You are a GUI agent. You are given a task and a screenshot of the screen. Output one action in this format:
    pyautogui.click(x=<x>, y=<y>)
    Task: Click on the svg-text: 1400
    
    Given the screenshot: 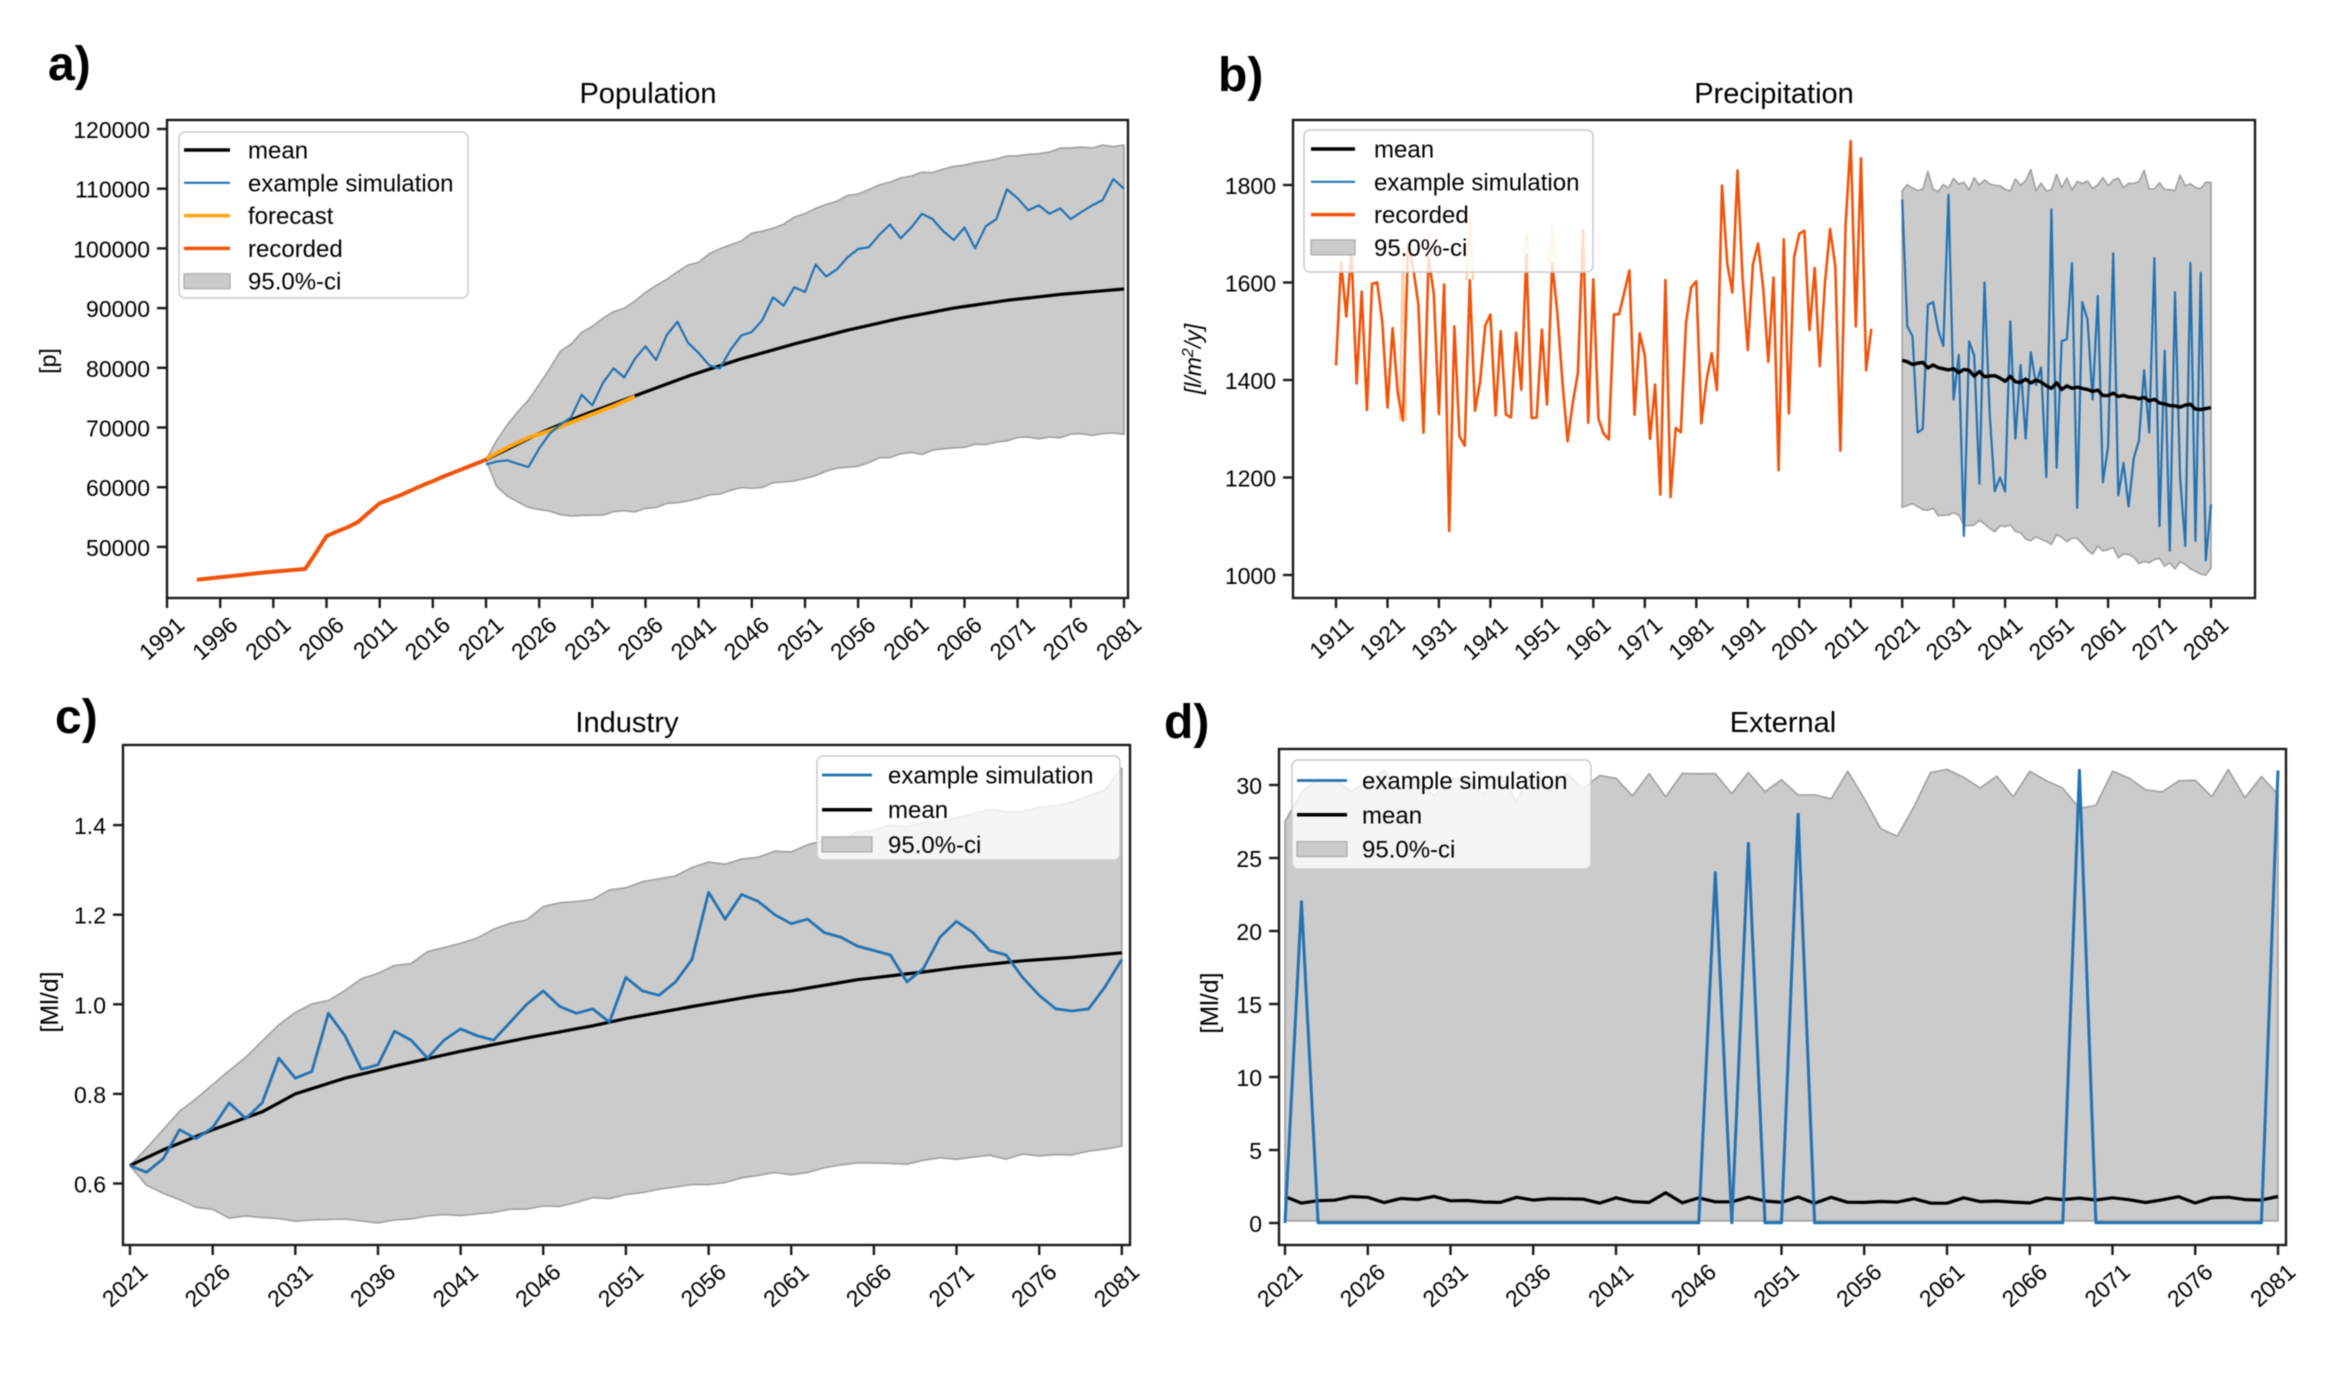 What is the action you would take?
    pyautogui.click(x=1250, y=381)
    